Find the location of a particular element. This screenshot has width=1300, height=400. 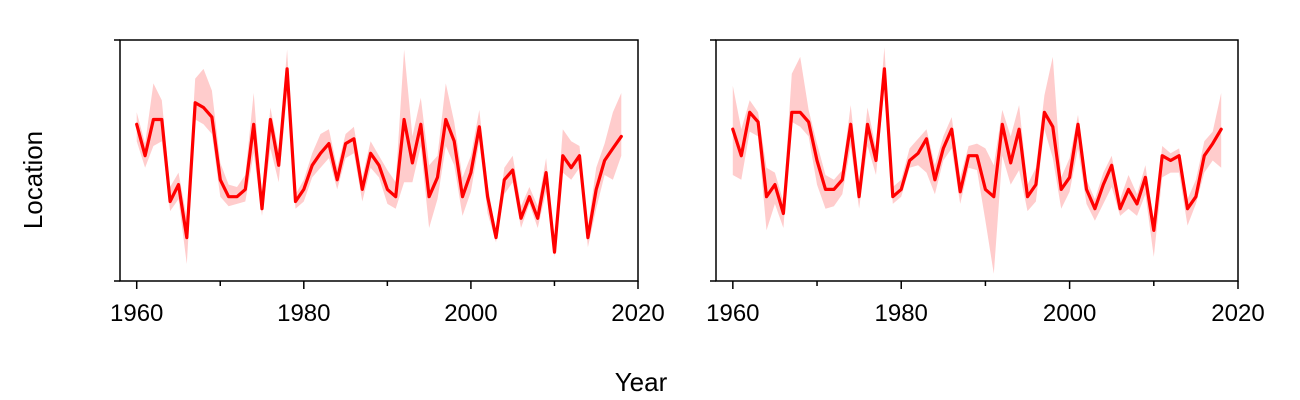

y-axis-title: Location is located at coordinates (33, 180).